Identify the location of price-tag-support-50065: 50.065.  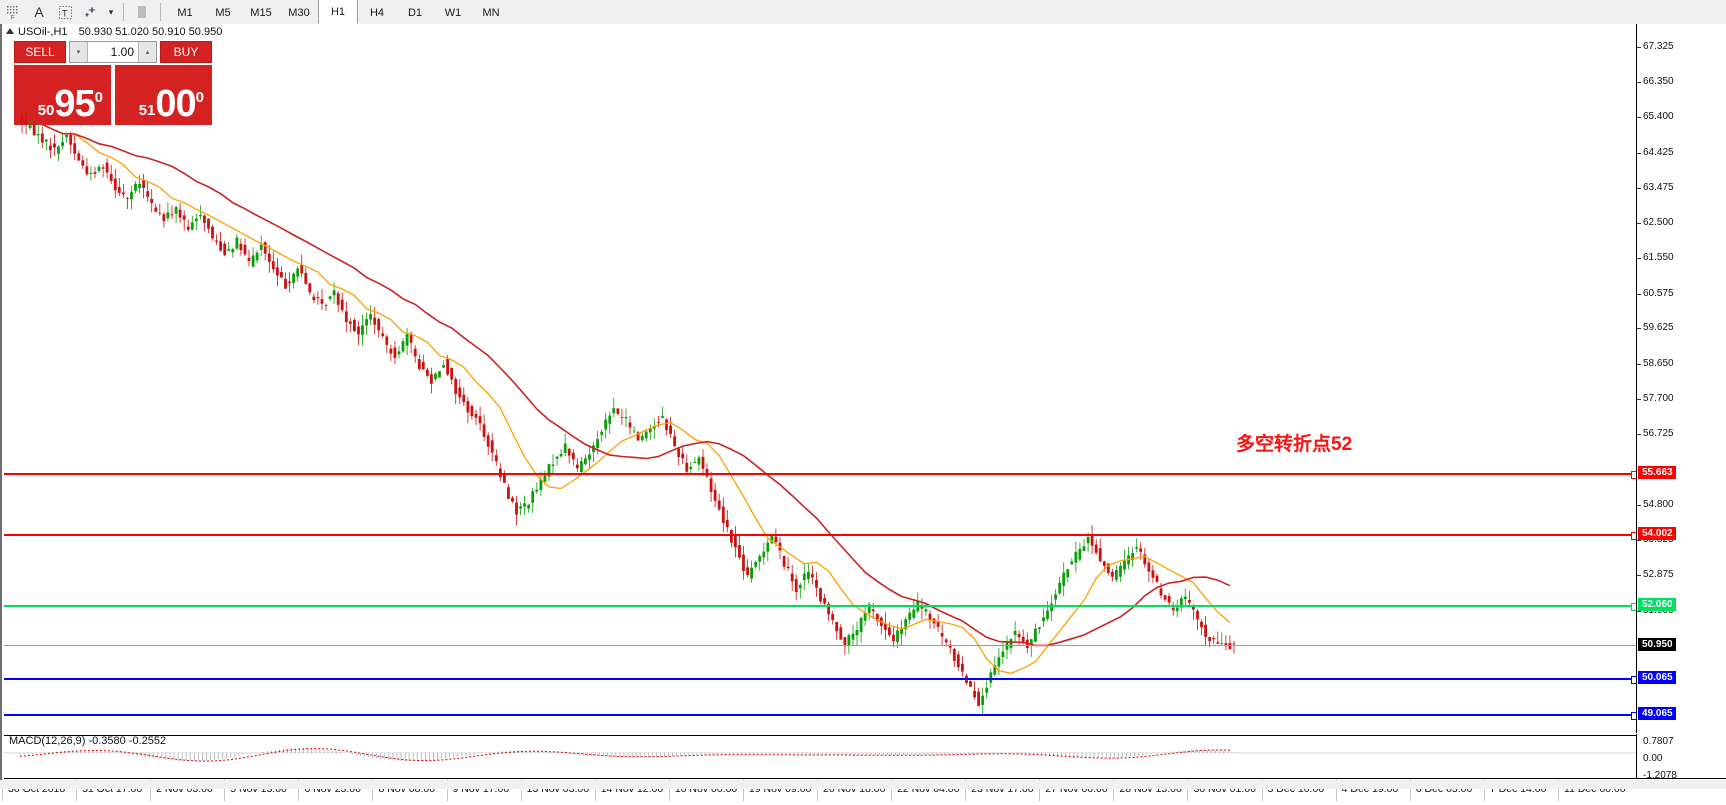
(1657, 677).